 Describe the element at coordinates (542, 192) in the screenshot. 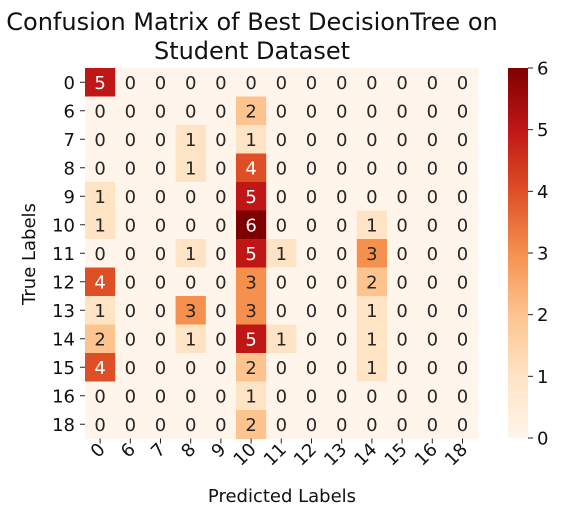

I see `colorbar-tick-label: 4` at that location.